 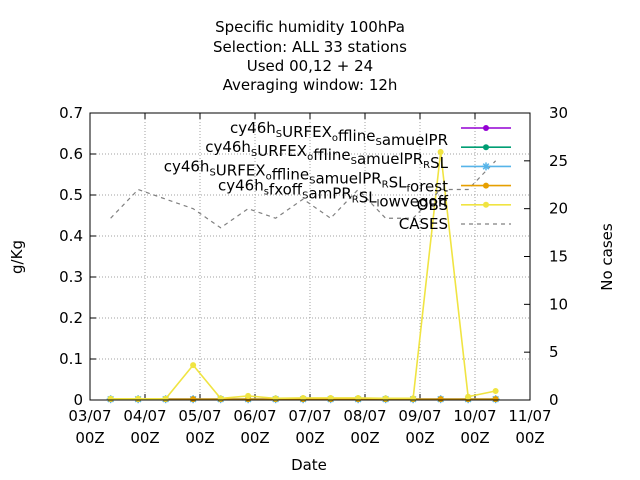 I want to click on x-tick-label: 10/07, so click(x=474, y=416).